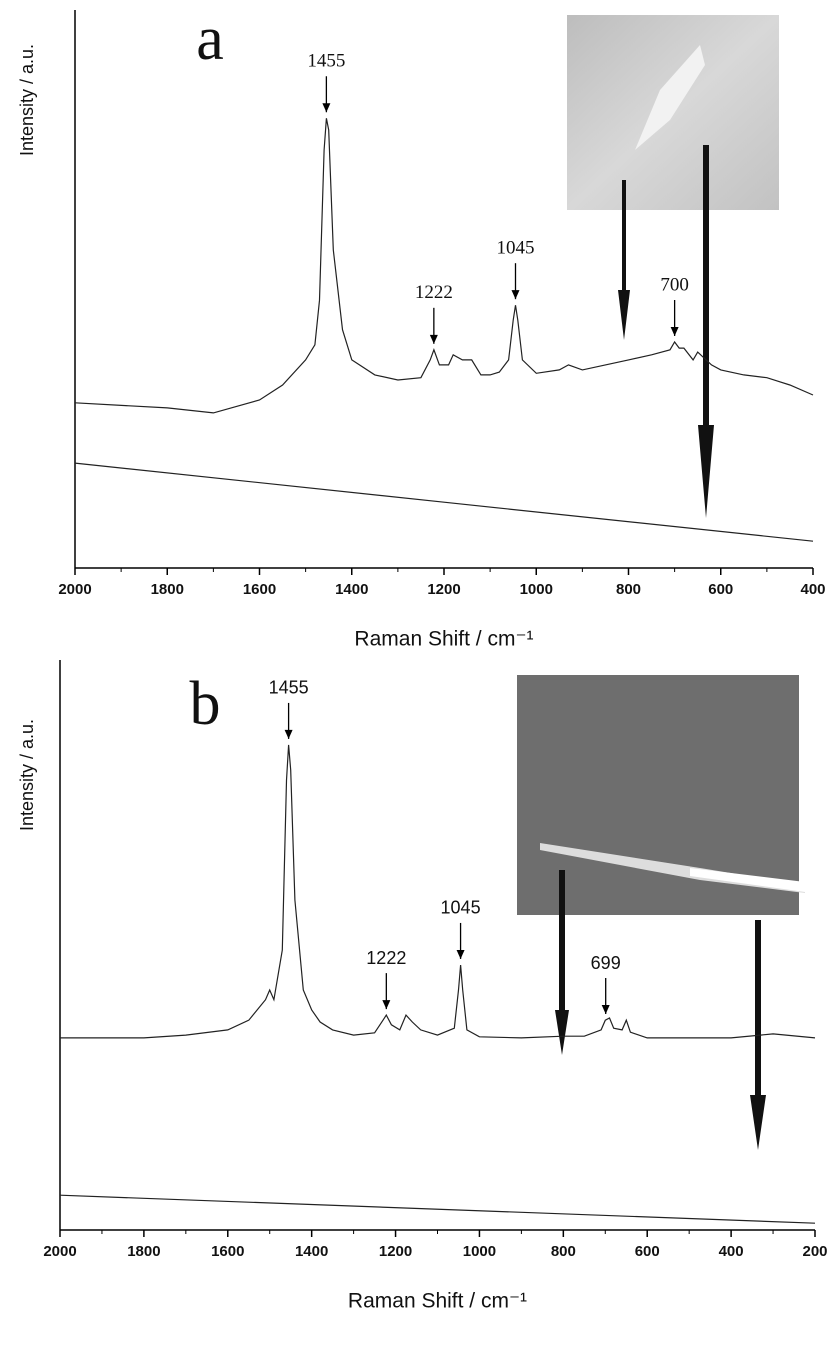  Describe the element at coordinates (673, 266) in the screenshot. I see `inset-image-a` at that location.